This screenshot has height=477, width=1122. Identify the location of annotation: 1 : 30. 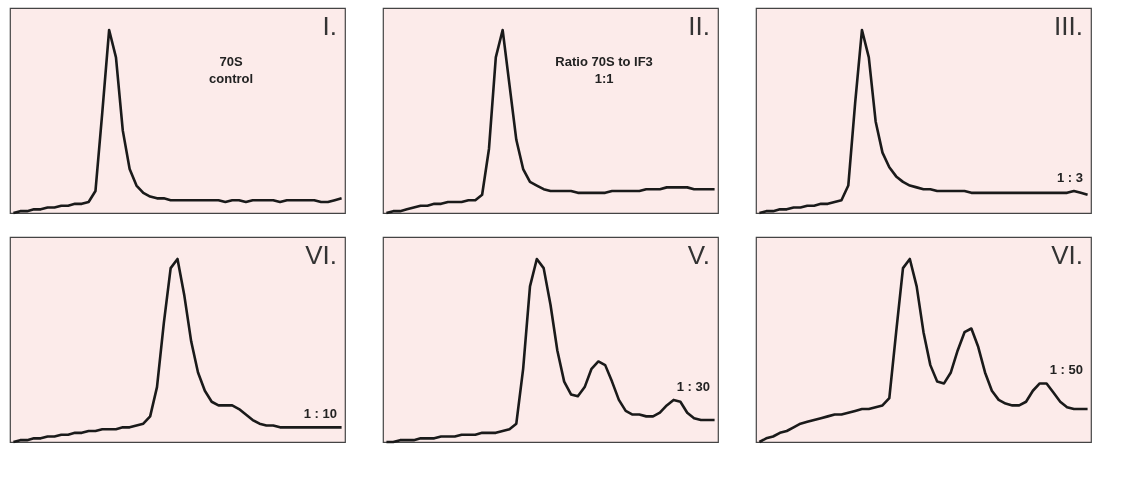
(693, 386).